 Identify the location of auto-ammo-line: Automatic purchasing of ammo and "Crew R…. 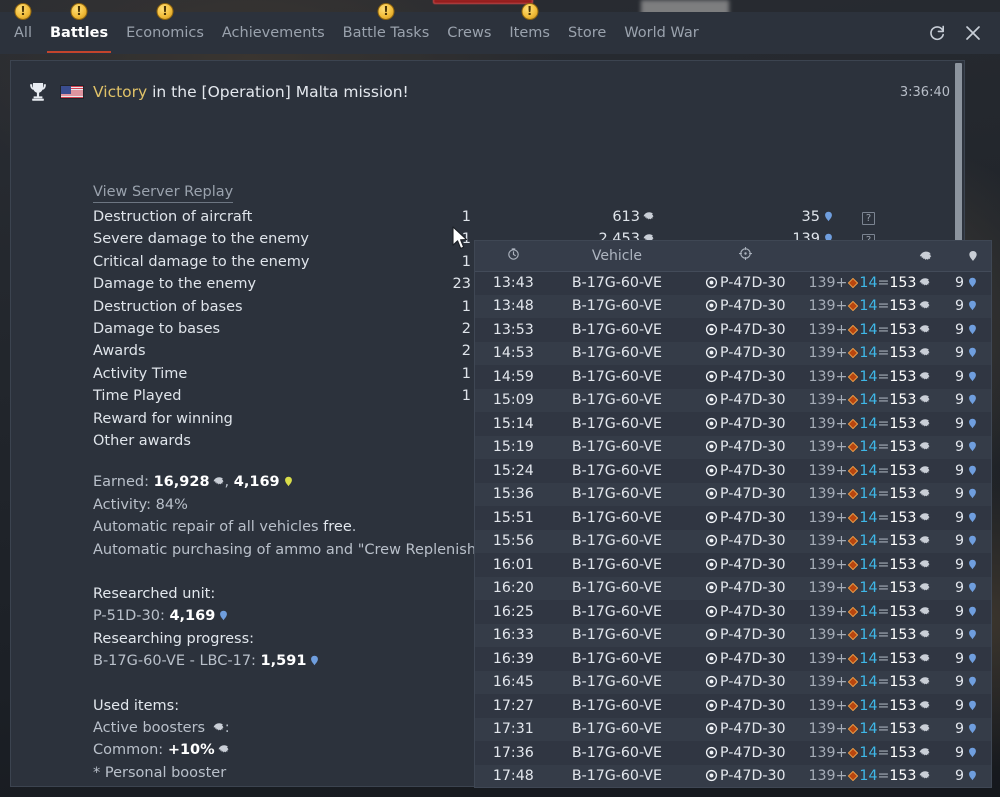
(309, 549).